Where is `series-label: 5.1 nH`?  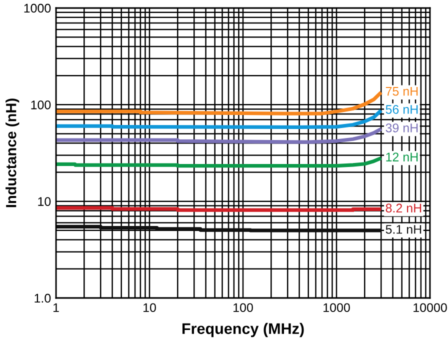
series-label: 5.1 nH is located at coordinates (404, 229).